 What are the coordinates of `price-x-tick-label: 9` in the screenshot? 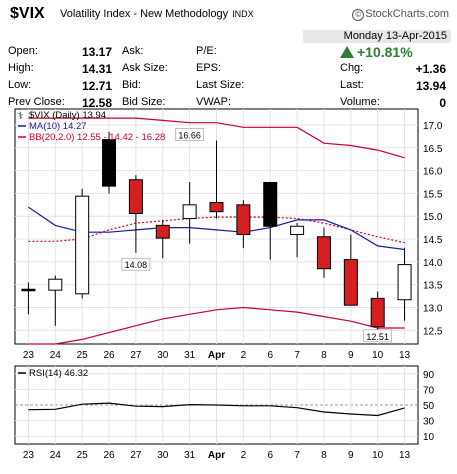 It's located at (351, 355).